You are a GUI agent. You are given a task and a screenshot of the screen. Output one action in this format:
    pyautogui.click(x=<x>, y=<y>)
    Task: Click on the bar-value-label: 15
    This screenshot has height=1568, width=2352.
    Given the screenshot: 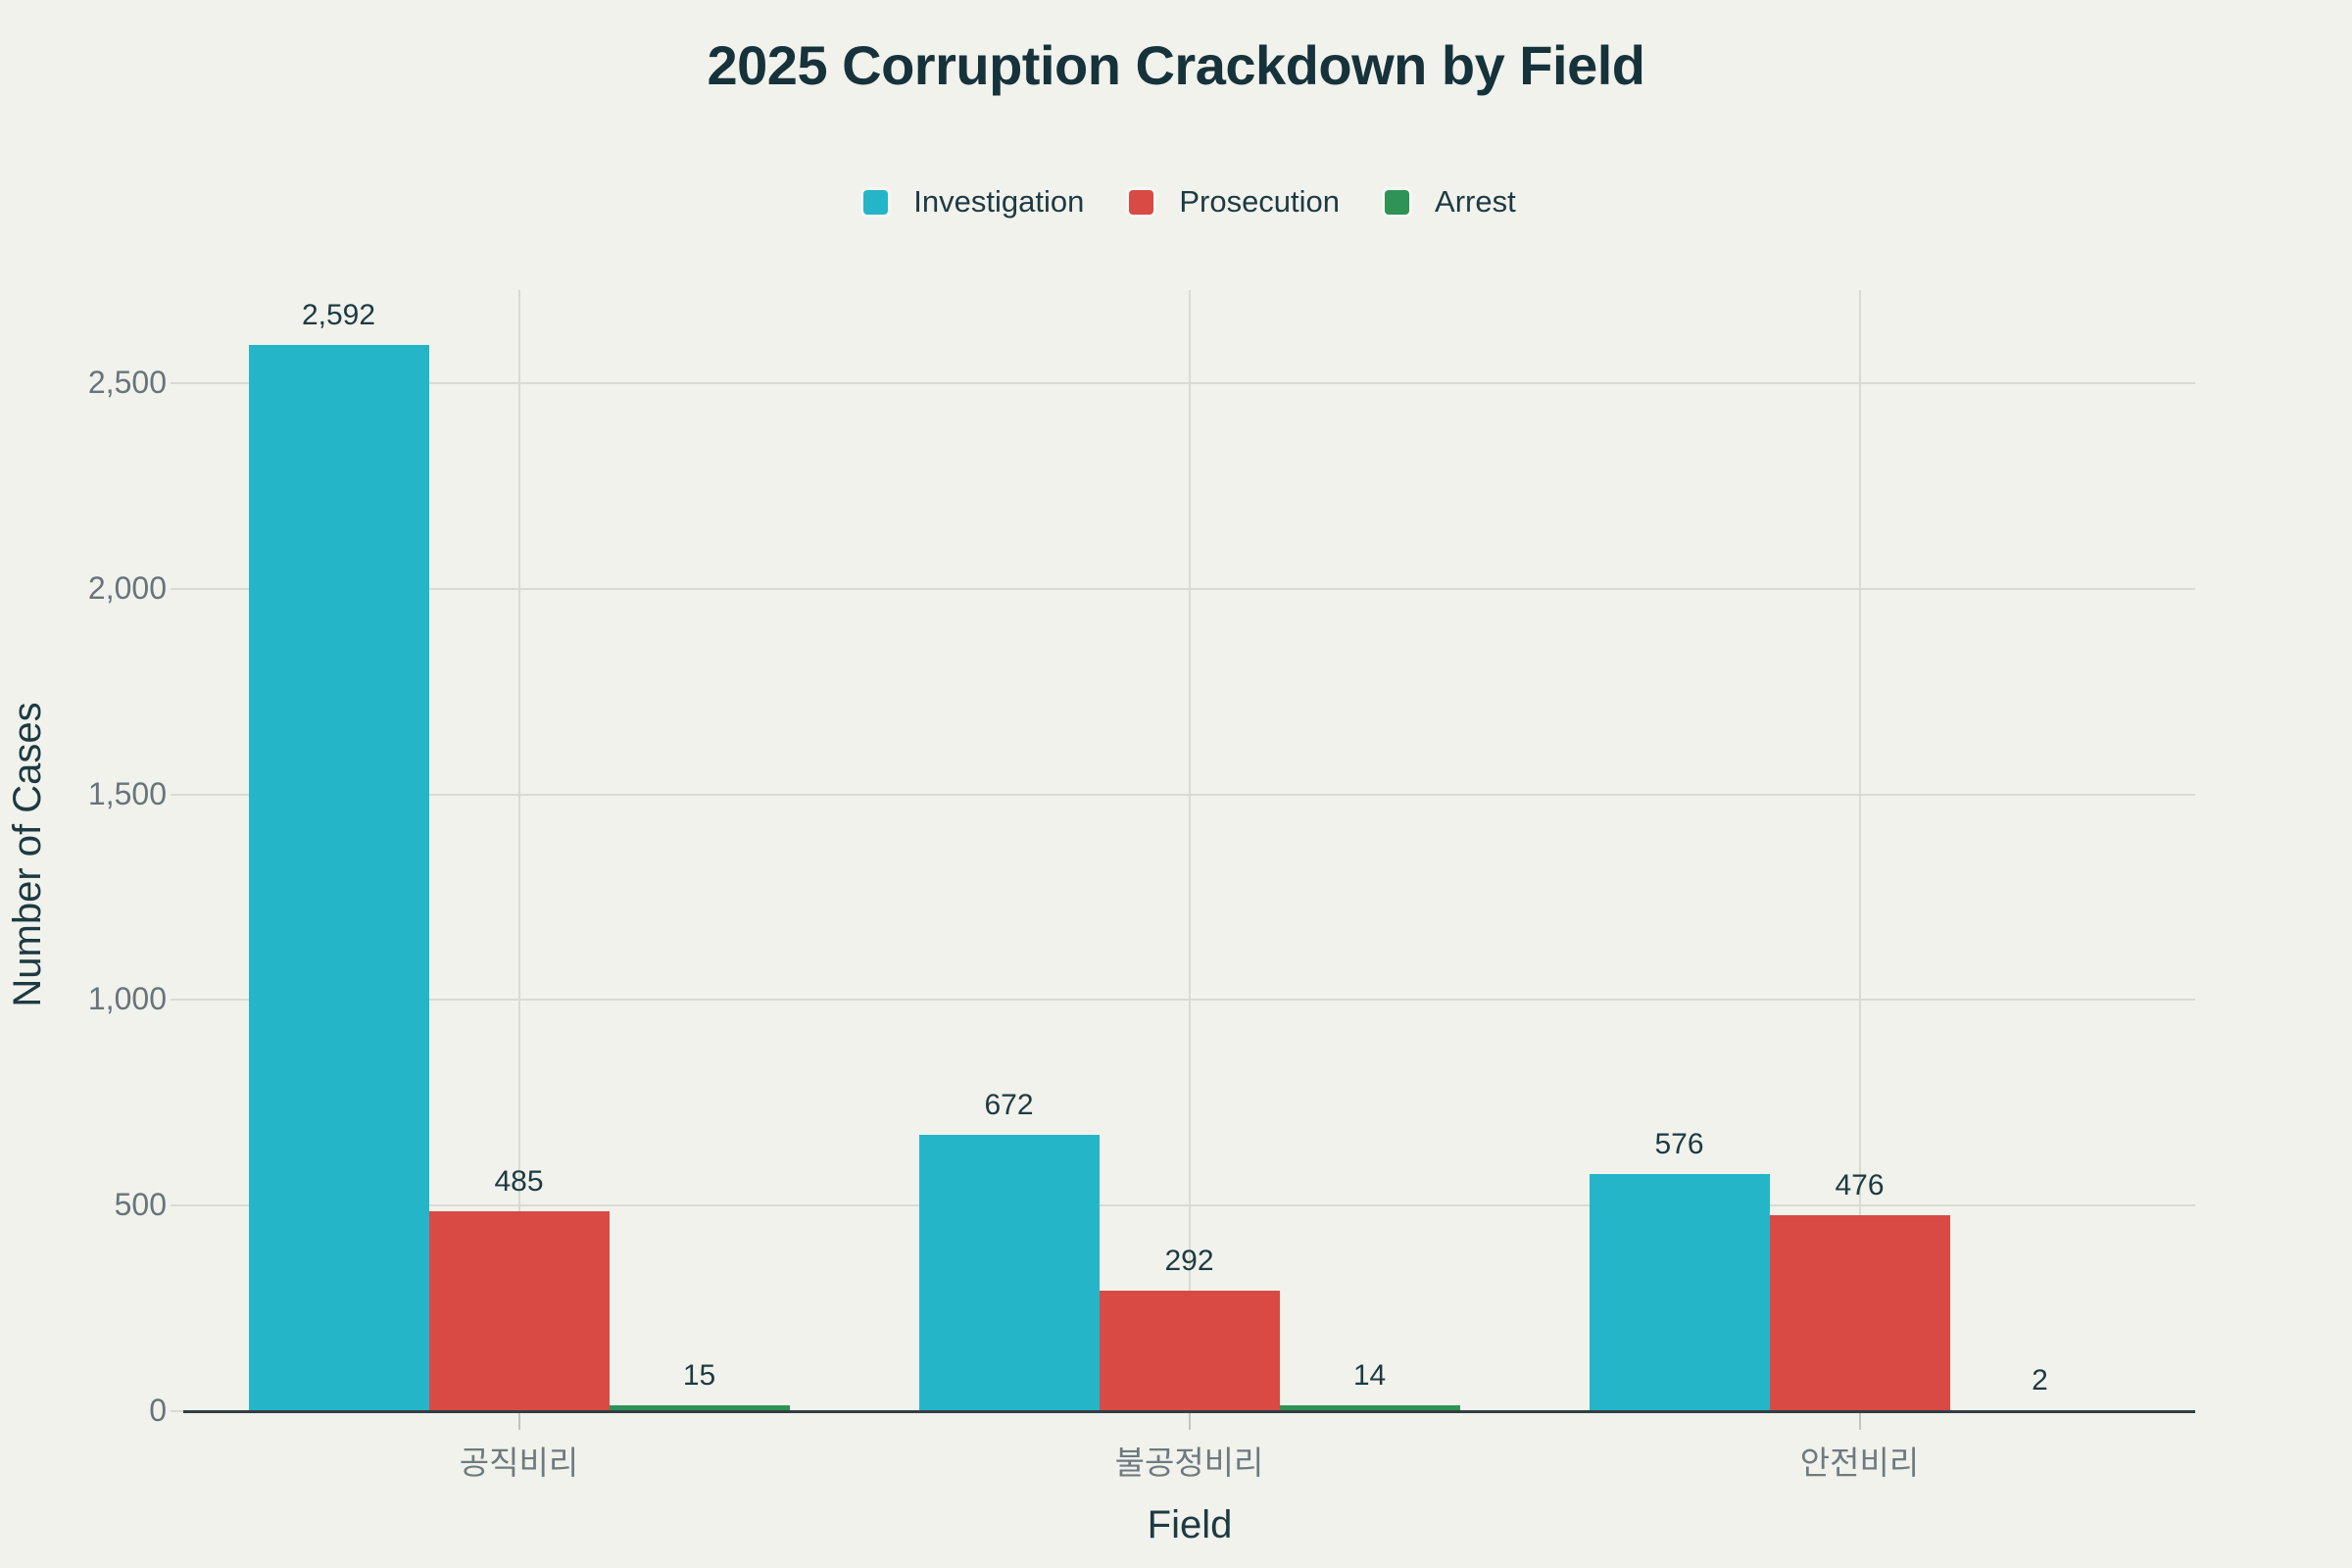 What is the action you would take?
    pyautogui.click(x=699, y=1375)
    